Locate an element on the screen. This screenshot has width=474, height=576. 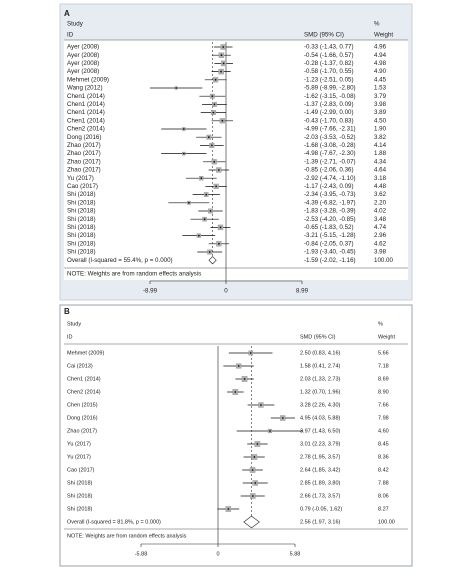
weight-label: 8.45 is located at coordinates (383, 444).